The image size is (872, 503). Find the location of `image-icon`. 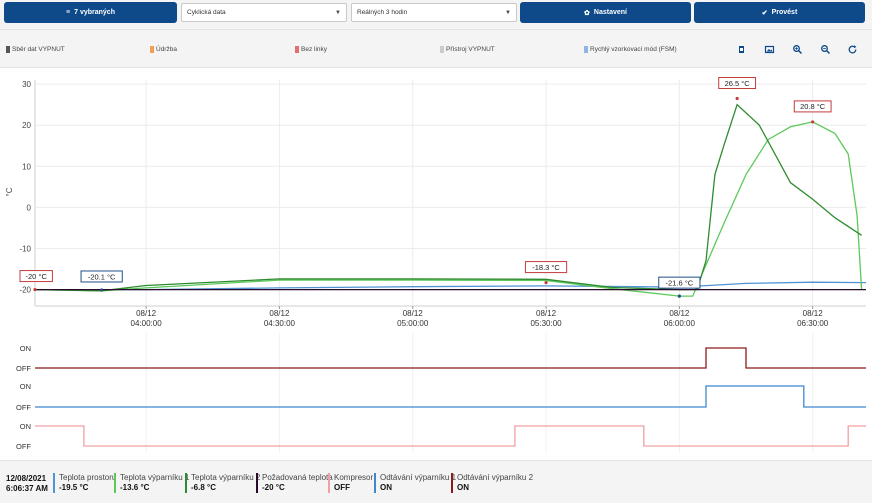

image-icon is located at coordinates (769, 49).